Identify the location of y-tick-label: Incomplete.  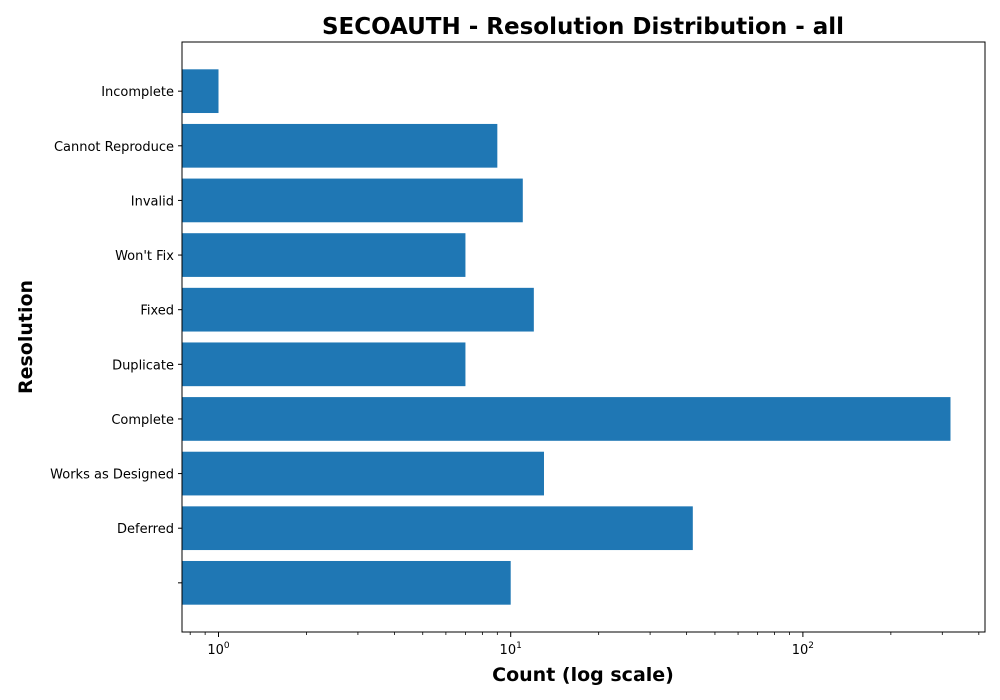
(137, 92).